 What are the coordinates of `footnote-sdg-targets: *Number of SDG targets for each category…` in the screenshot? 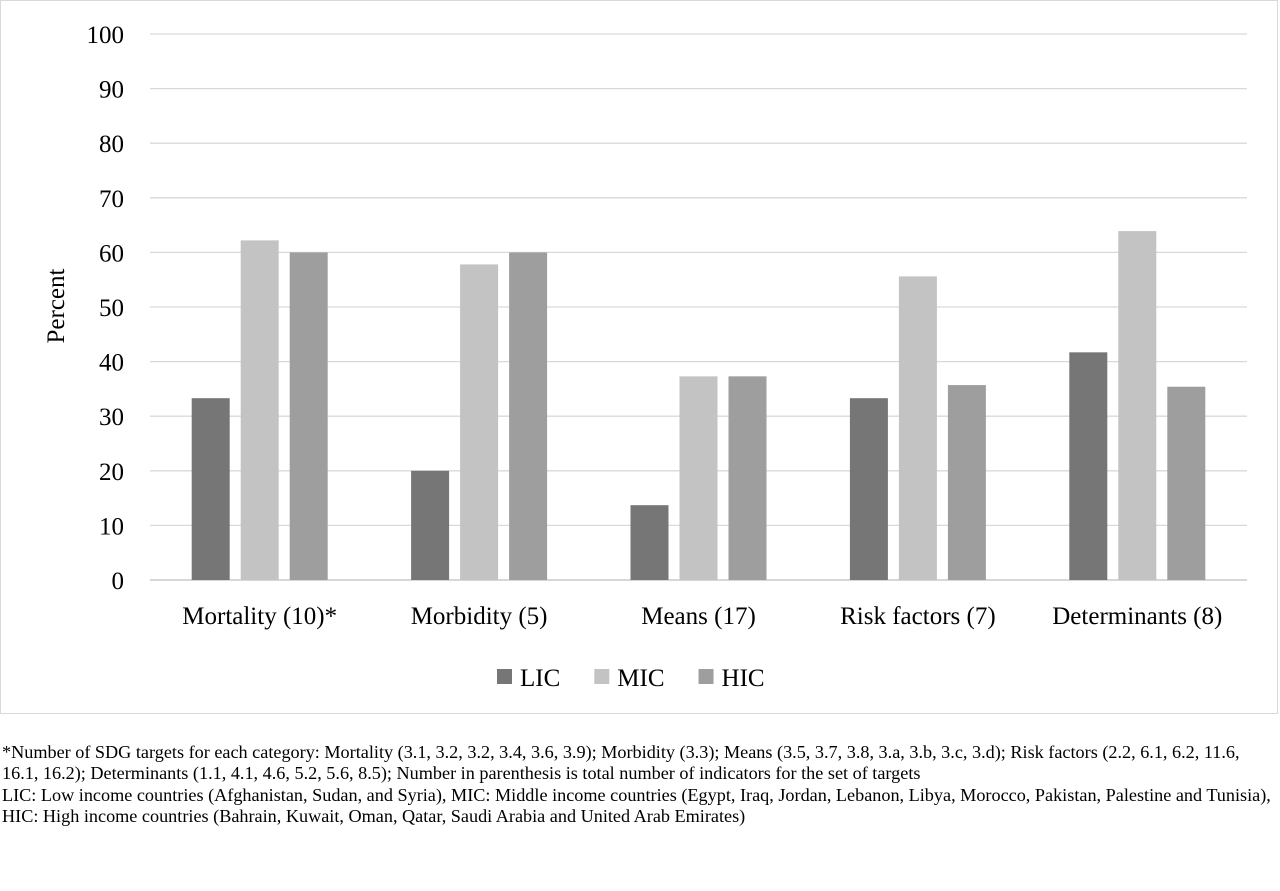 It's located at (621, 763).